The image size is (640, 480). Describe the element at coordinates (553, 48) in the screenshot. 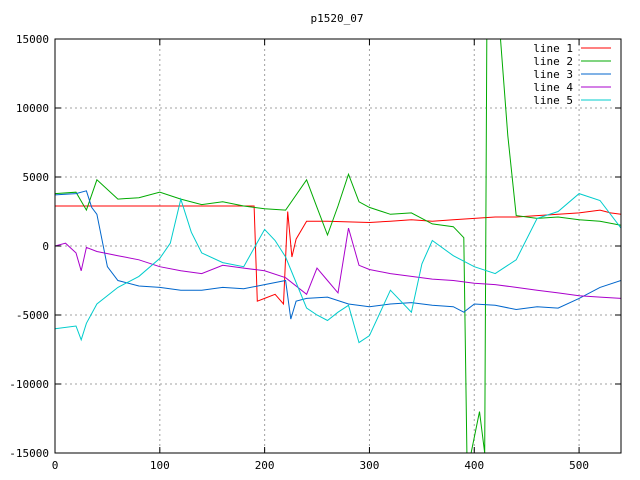

I see `legend-label: line 1` at that location.